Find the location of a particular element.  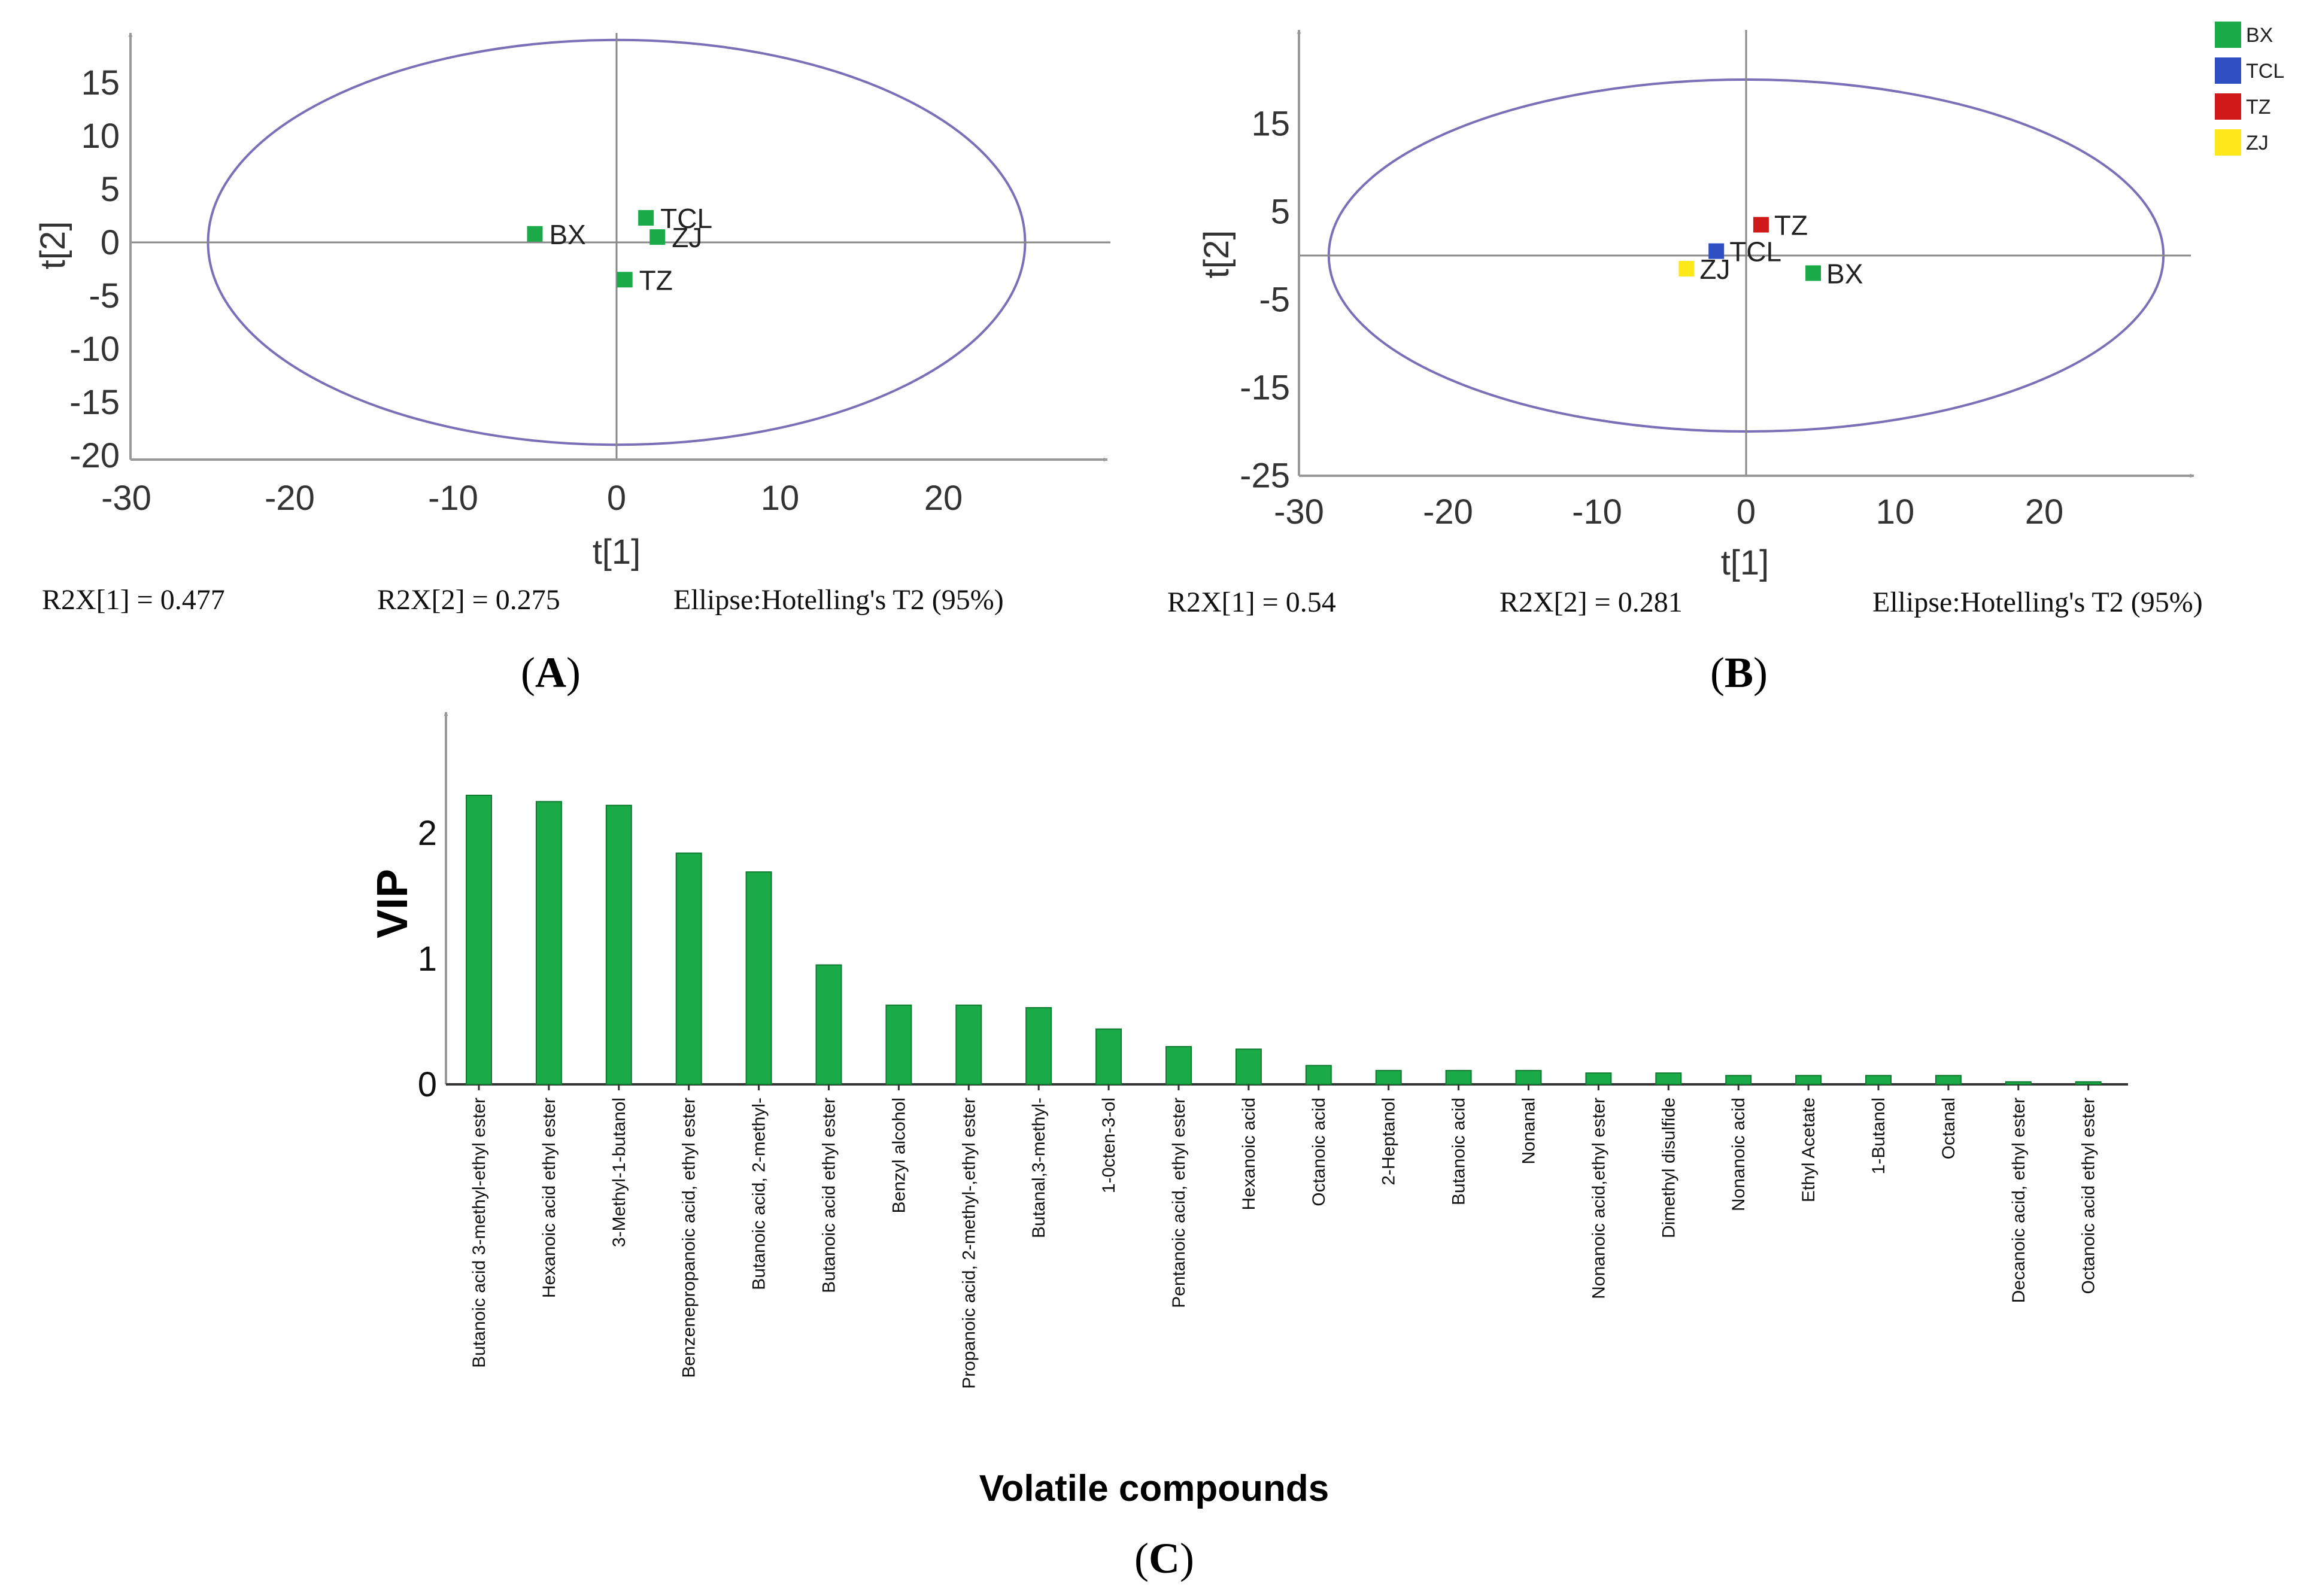

panel-a-y-tick-label: 10 is located at coordinates (100, 136).